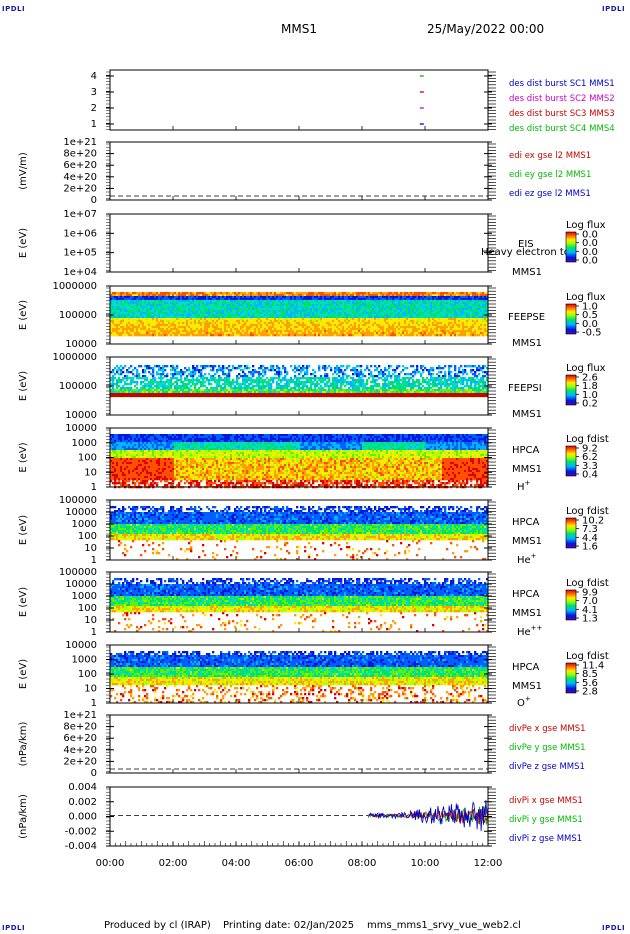 The width and height of the screenshot is (630, 934). What do you see at coordinates (550, 175) in the screenshot?
I see `legend-edi-1: edi ey gse l2 MMS1` at bounding box center [550, 175].